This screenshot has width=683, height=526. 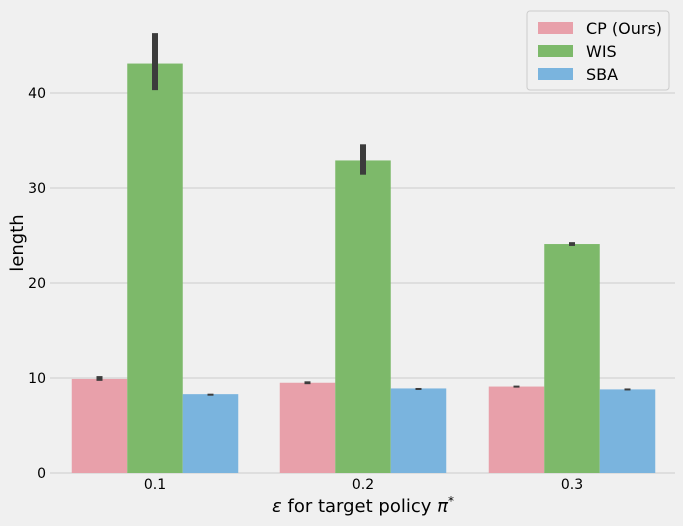 I want to click on x-tick-label-0.3: 0.3, so click(x=572, y=485).